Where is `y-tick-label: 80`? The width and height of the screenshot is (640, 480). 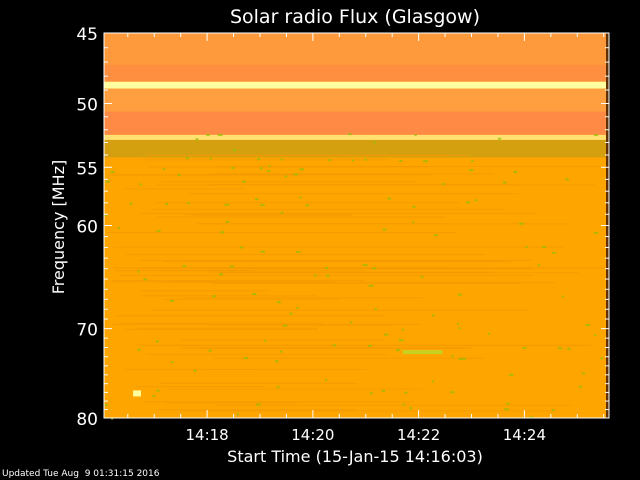
y-tick-label: 80 is located at coordinates (87, 420).